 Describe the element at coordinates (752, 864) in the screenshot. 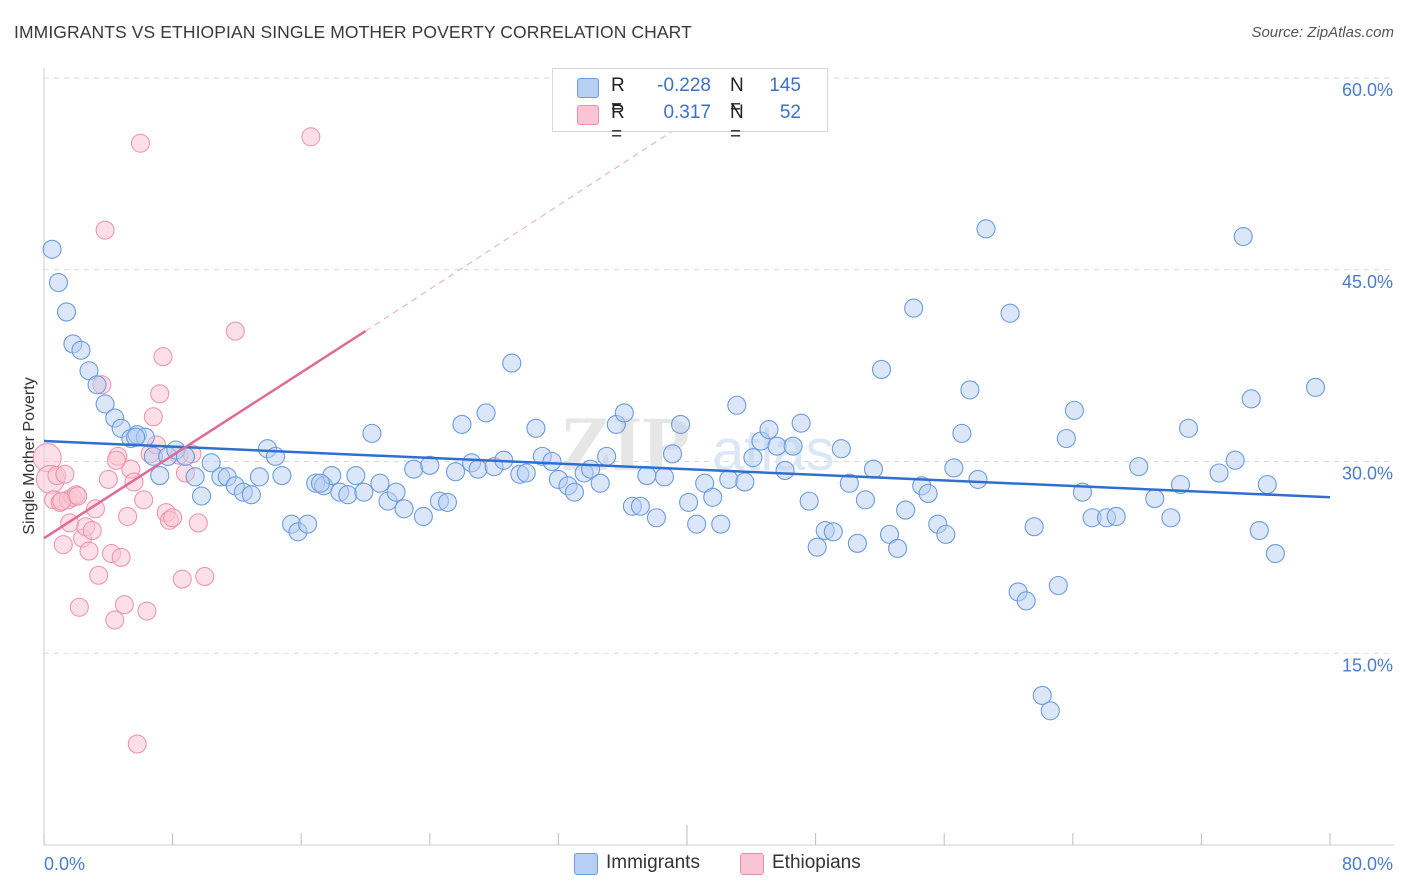

I see `ethiopians-legend-swatch` at that location.